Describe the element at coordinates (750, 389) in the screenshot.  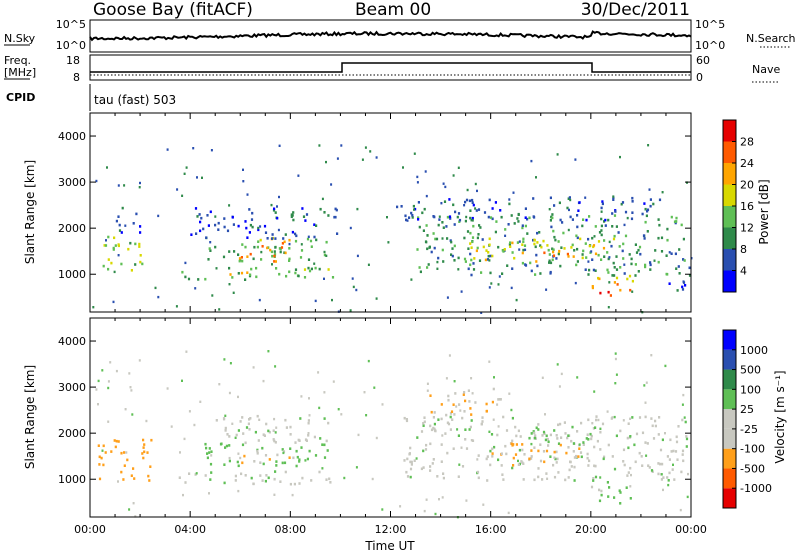
I see `velocity-colorbar-tick-label: 100` at that location.